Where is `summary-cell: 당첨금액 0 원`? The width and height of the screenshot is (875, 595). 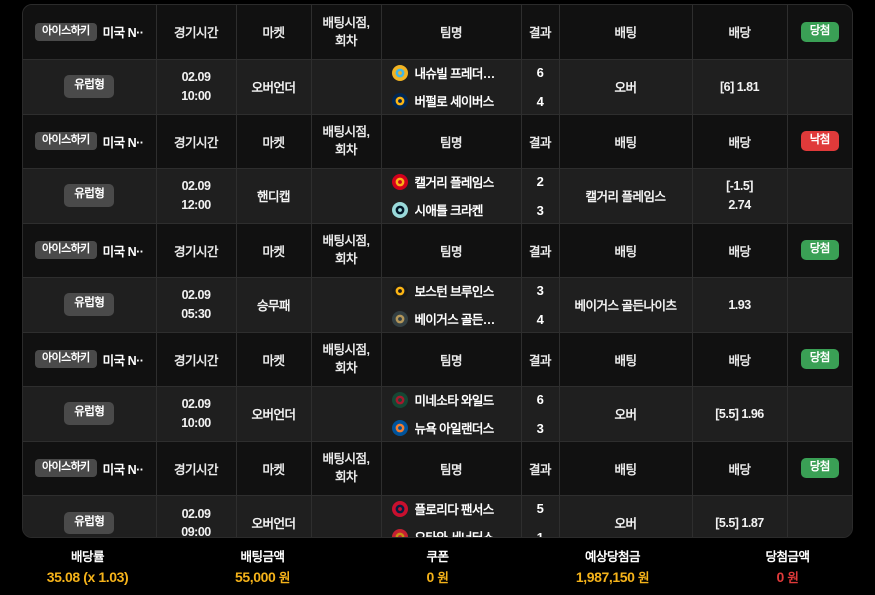
summary-cell: 당첨금액 0 원 is located at coordinates (787, 568).